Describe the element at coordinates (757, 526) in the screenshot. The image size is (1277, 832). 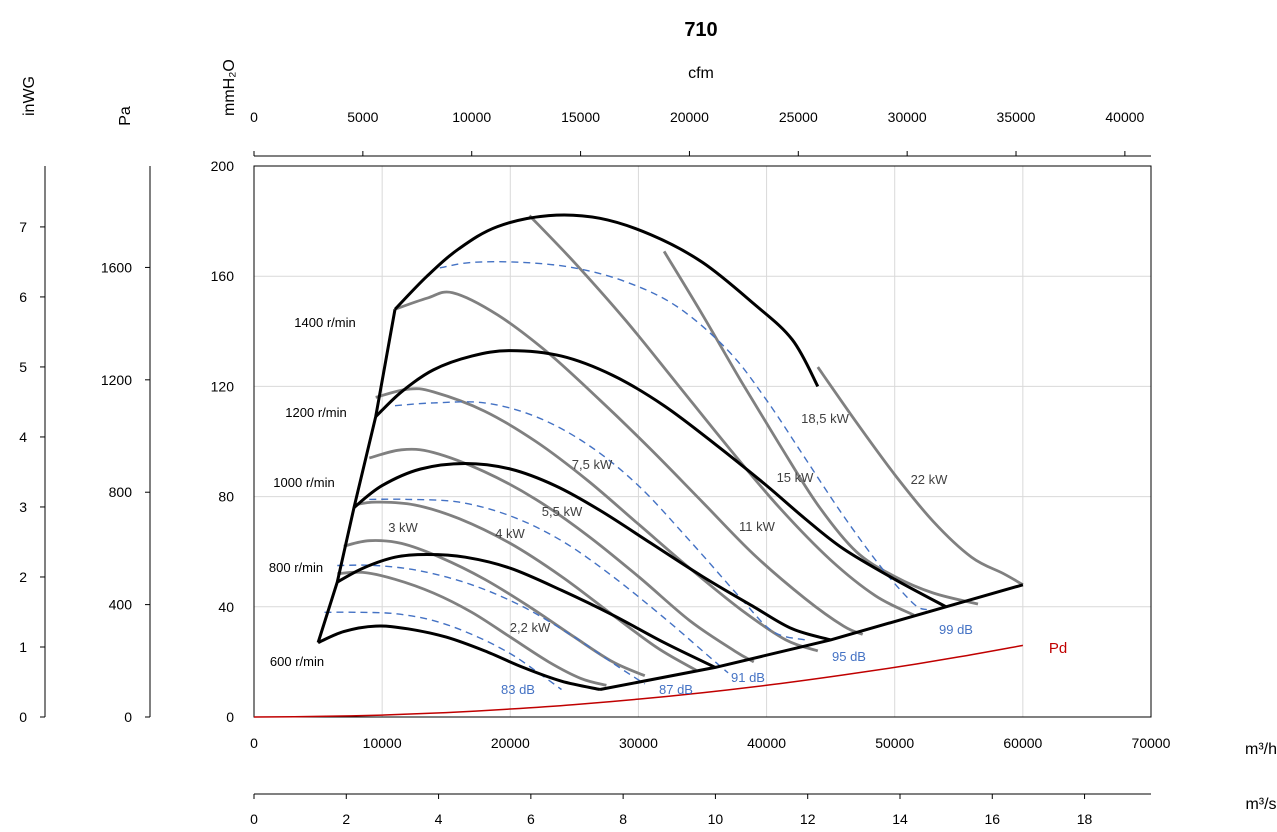
I see `power-label: 11 kW` at that location.